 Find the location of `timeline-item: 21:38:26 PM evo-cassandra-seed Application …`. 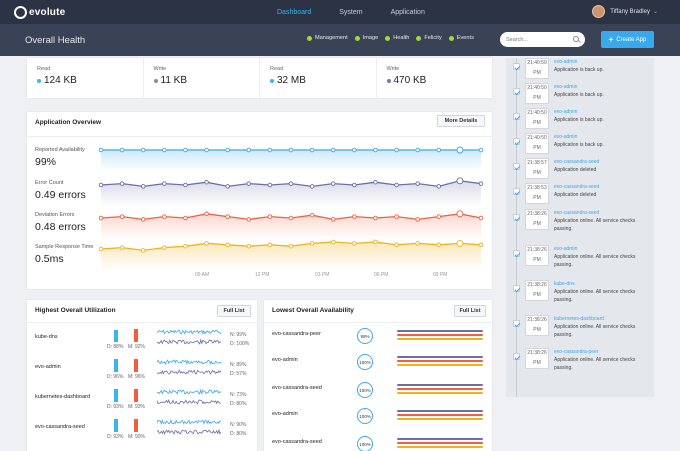

timeline-item: 21:38:26 PM evo-cassandra-seed Application … is located at coordinates (578, 221).